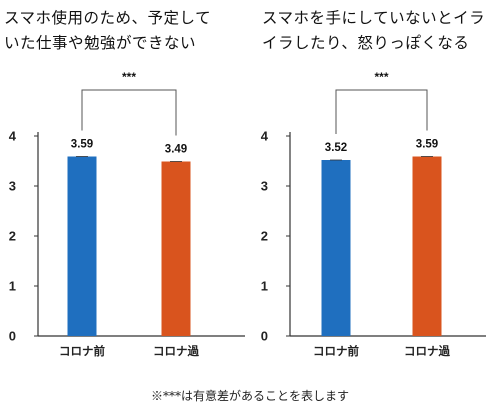  I want to click on chart-title-right: スマホを手にしていないとイラ イラしたり、怒りっぽくなる, so click(373, 31).